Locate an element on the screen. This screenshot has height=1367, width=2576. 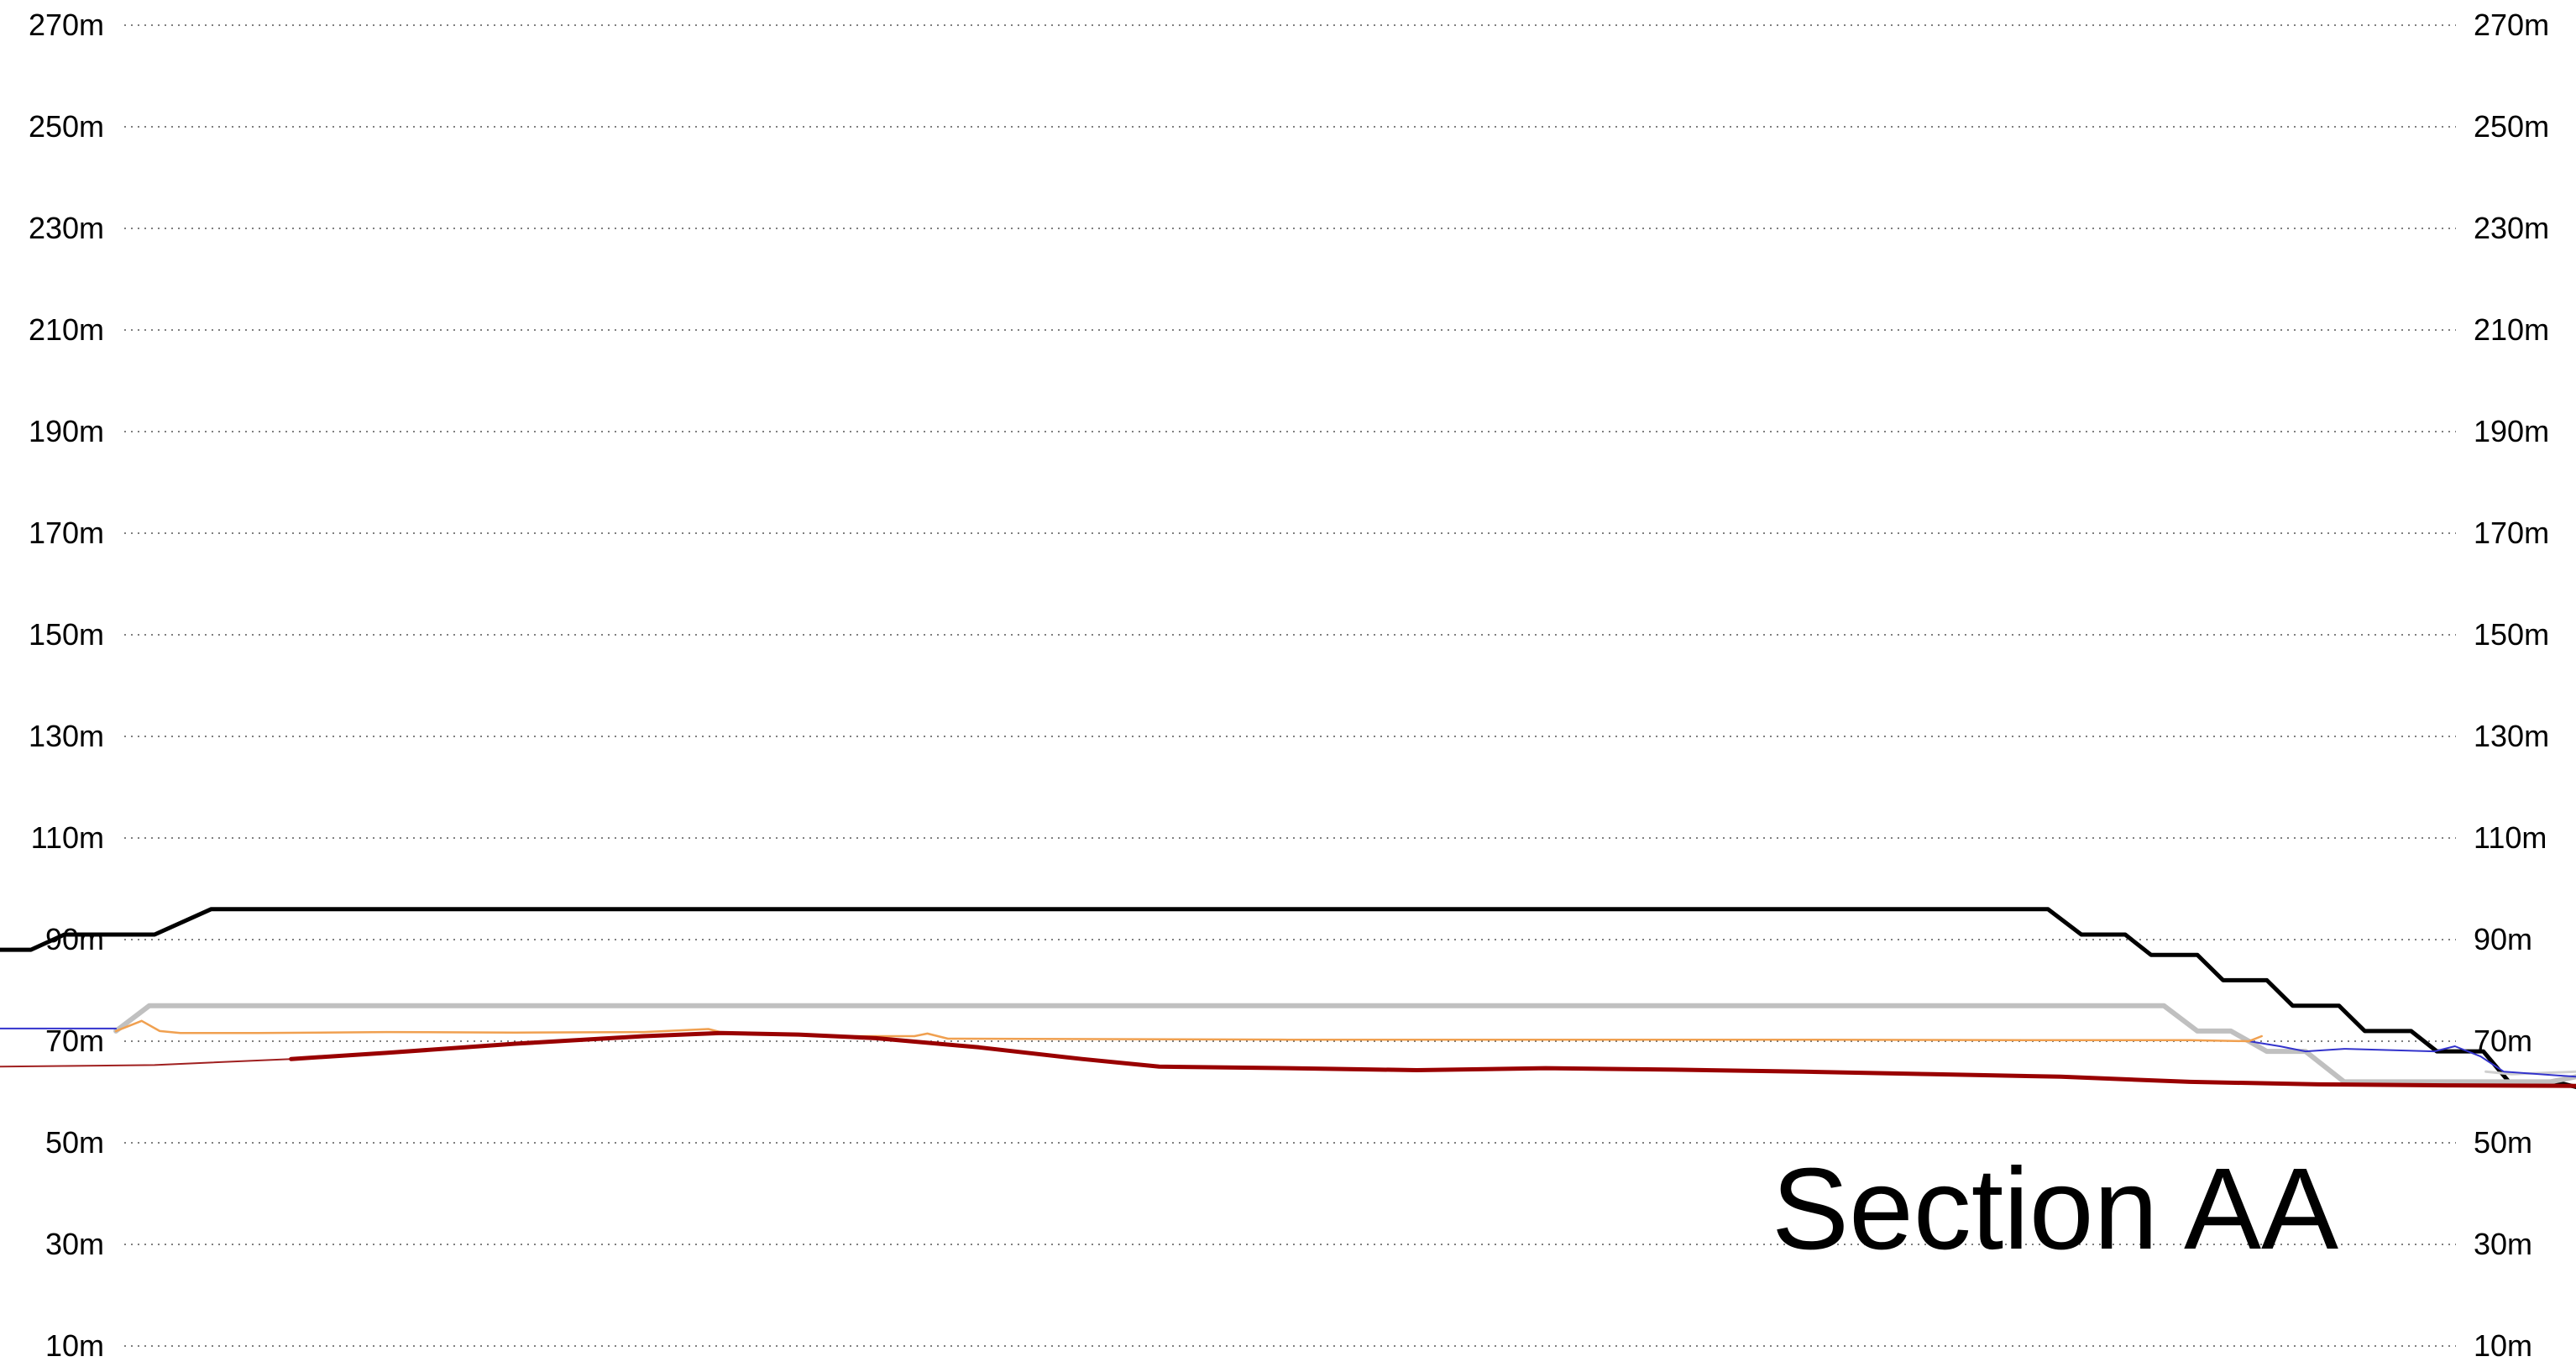
y-tick-label-right: 90m is located at coordinates (2503, 939).